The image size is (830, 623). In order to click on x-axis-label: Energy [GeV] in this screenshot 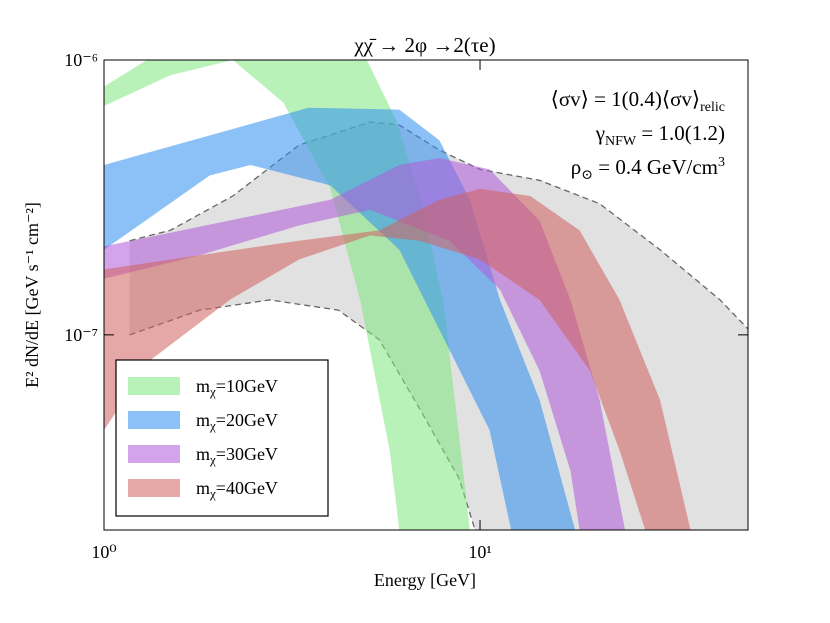, I will do `click(425, 580)`.